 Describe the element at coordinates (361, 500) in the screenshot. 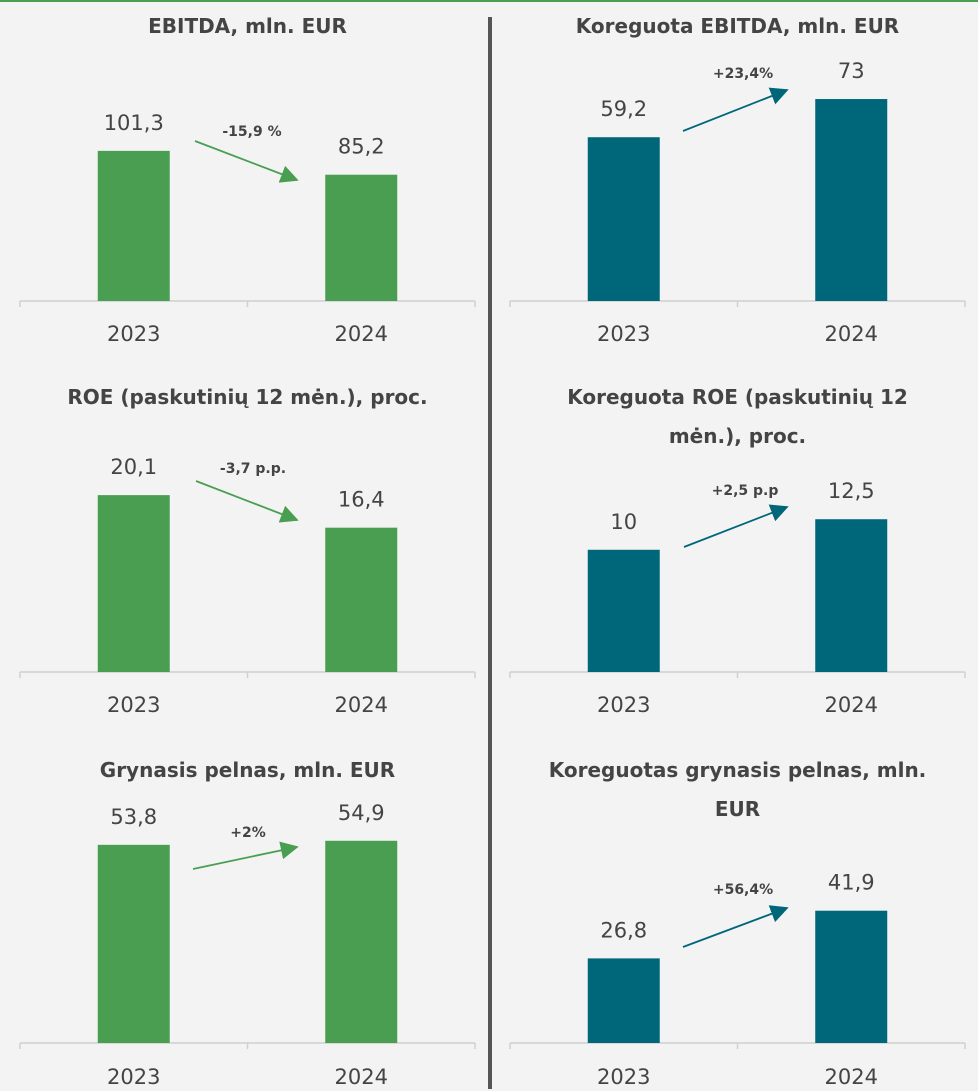

I see `value-label: 16,4` at that location.